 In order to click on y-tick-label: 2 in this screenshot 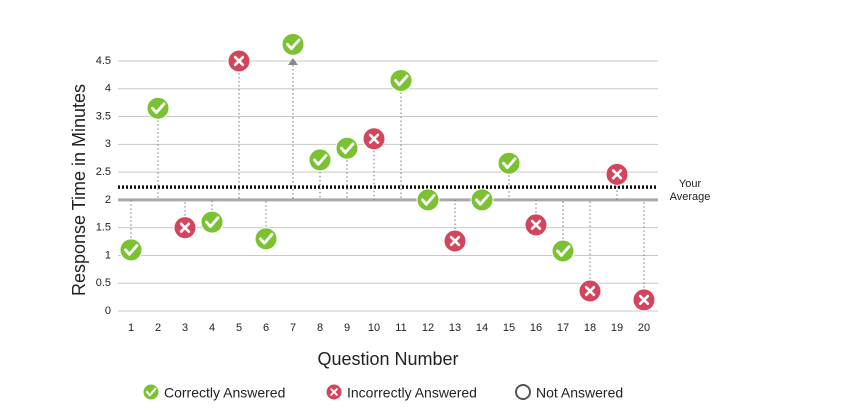, I will do `click(108, 200)`.